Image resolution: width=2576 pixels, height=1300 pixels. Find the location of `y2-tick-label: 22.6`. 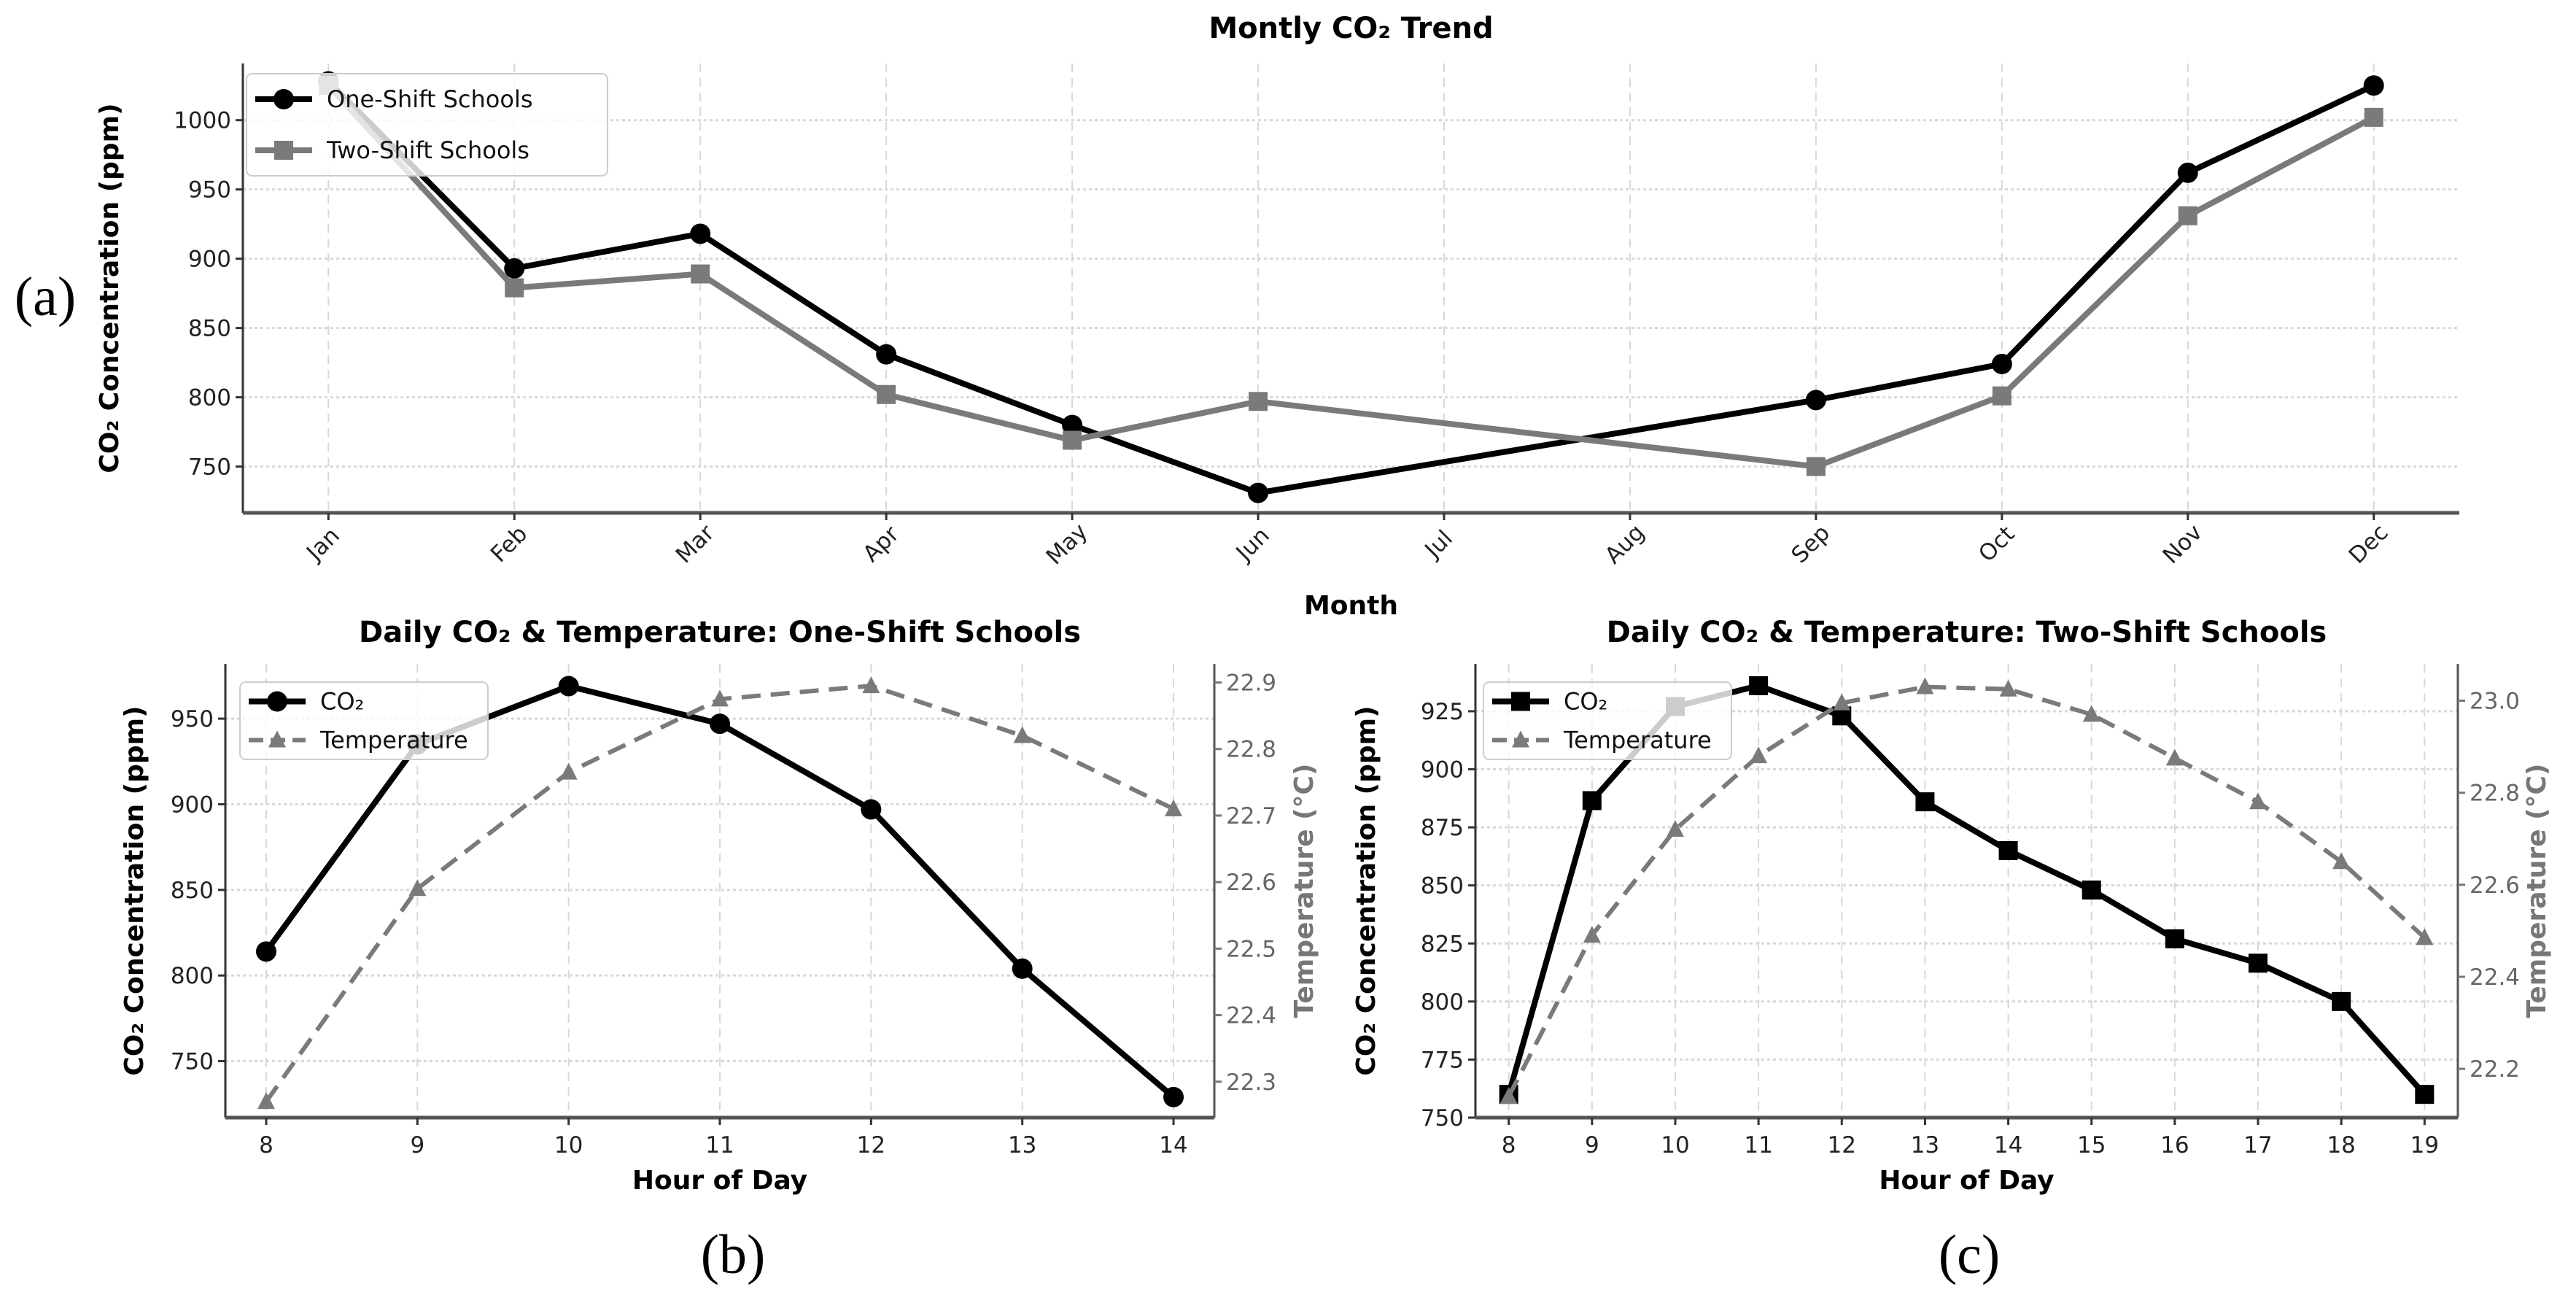

y2-tick-label: 22.6 is located at coordinates (2495, 886).